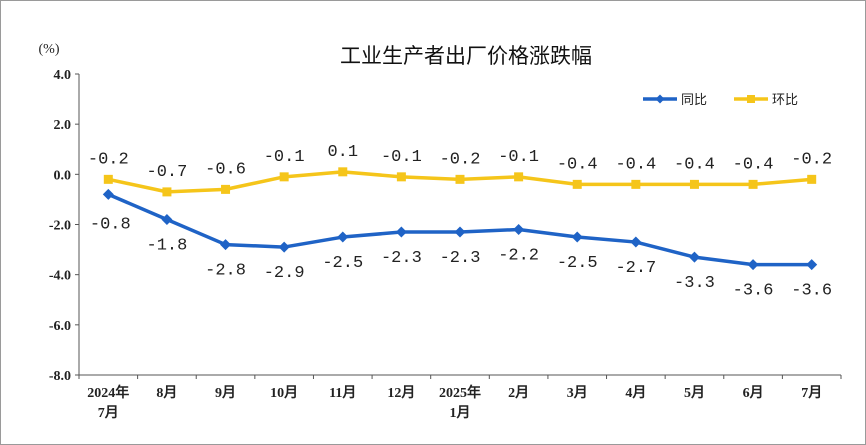 The width and height of the screenshot is (866, 445). What do you see at coordinates (466, 56) in the screenshot?
I see `chart-title: 工业生产者出厂价格涨跌幅` at bounding box center [466, 56].